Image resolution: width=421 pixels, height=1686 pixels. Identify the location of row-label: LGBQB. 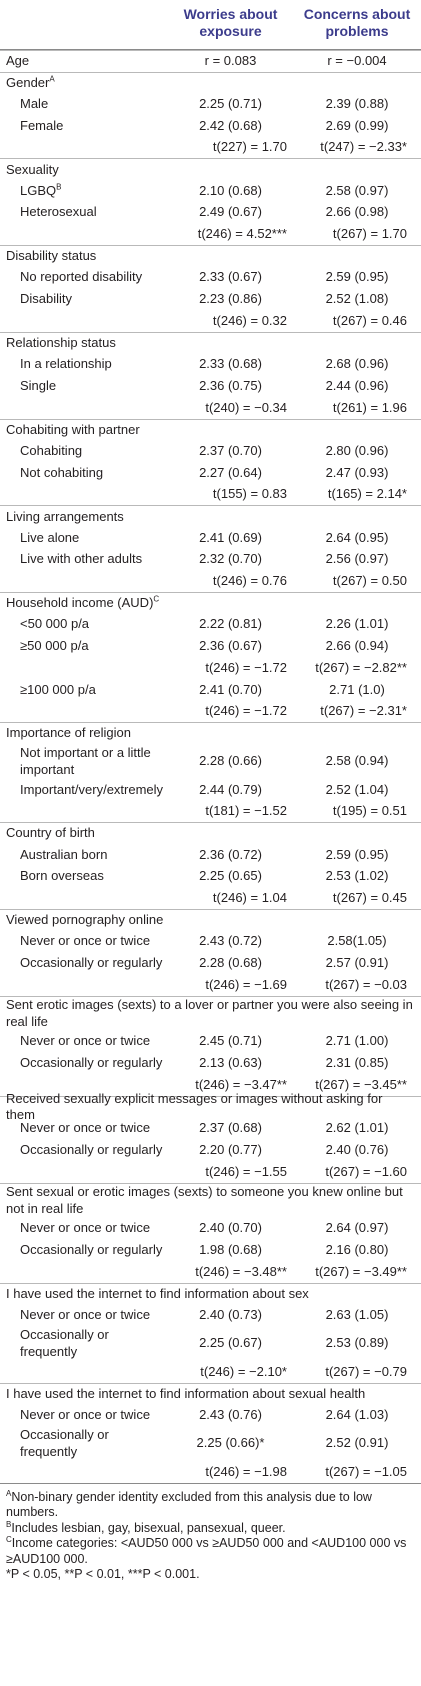
(84, 191).